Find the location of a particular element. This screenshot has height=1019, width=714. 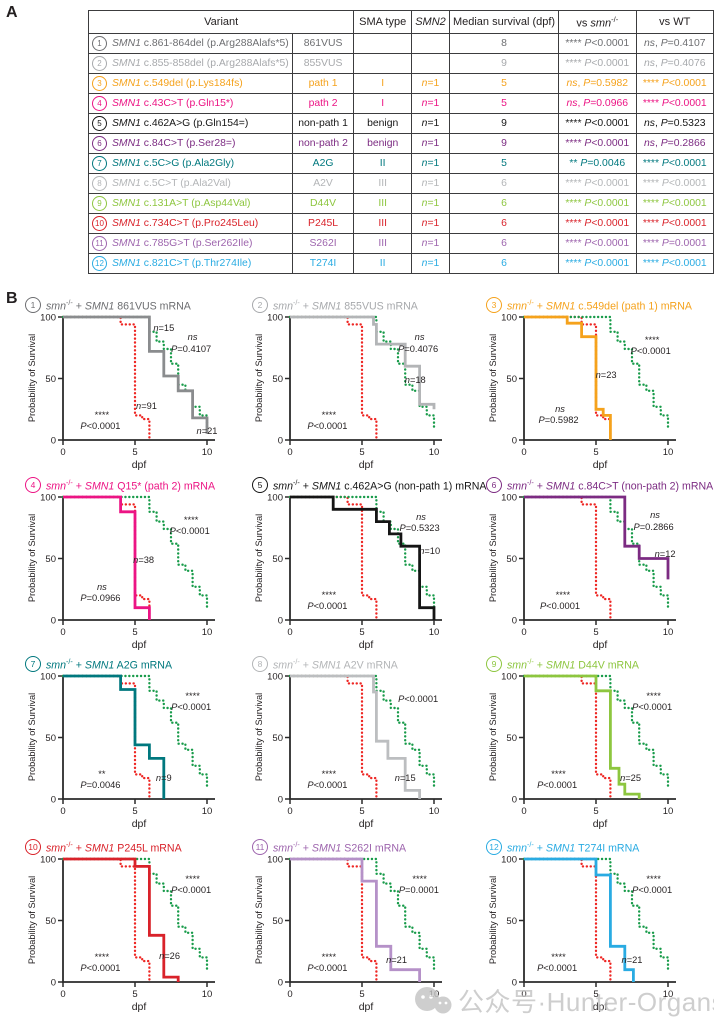

plot-title: 2 smn-/- + SMN1 855VUS mRNA is located at coordinates (366, 305).